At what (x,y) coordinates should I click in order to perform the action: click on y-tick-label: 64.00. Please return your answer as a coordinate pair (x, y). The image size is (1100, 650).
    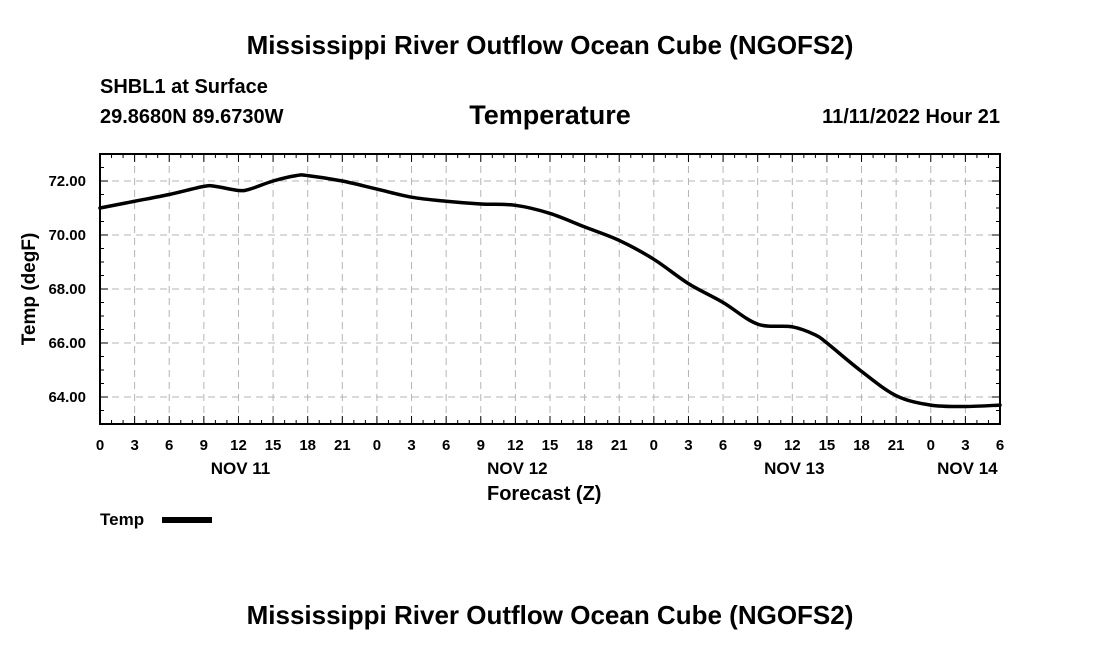
    Looking at the image, I should click on (67, 397).